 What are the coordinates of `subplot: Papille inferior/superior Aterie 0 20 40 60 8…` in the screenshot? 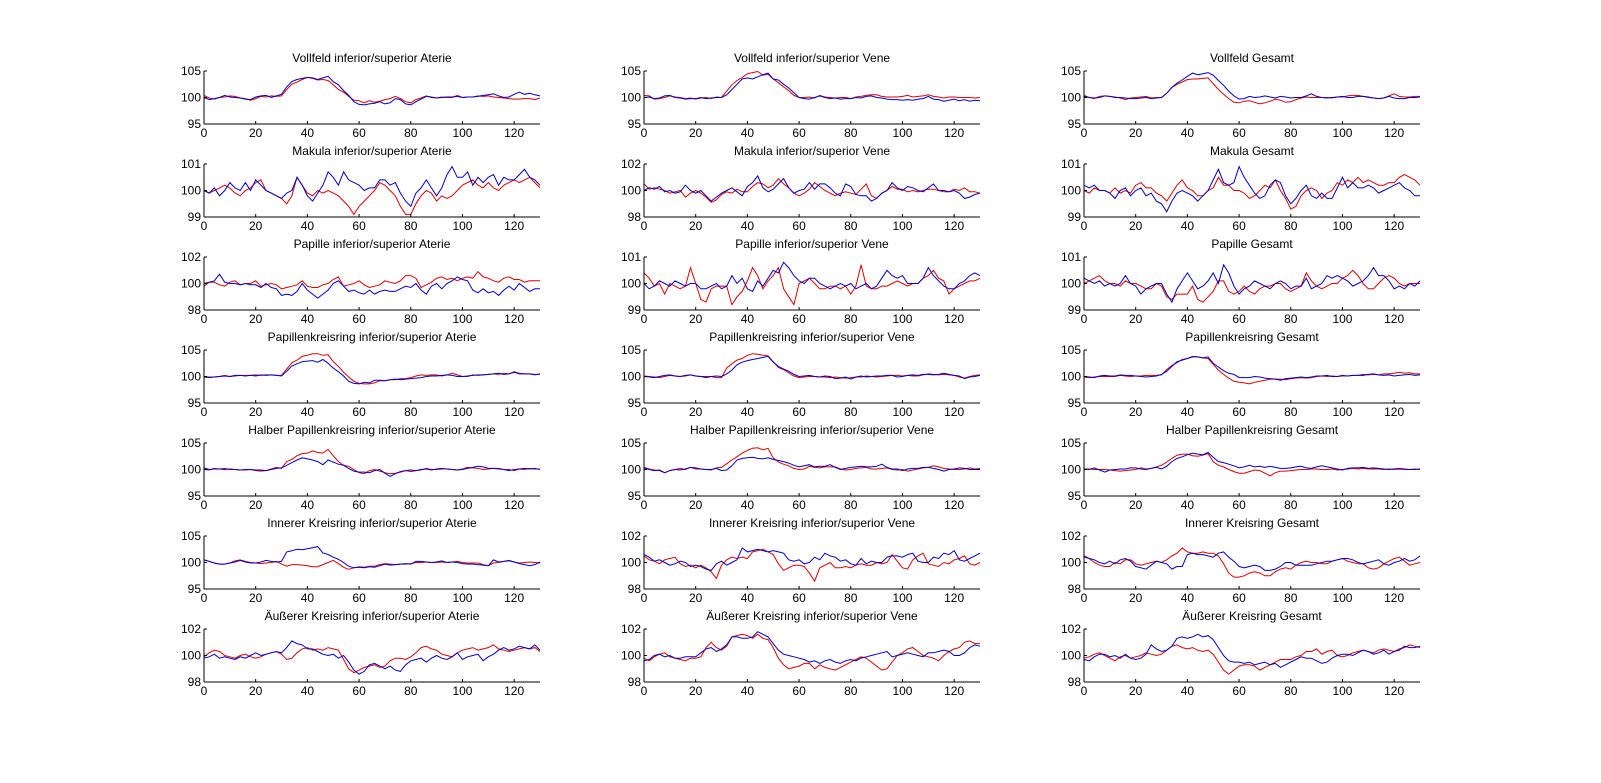 It's located at (360, 281).